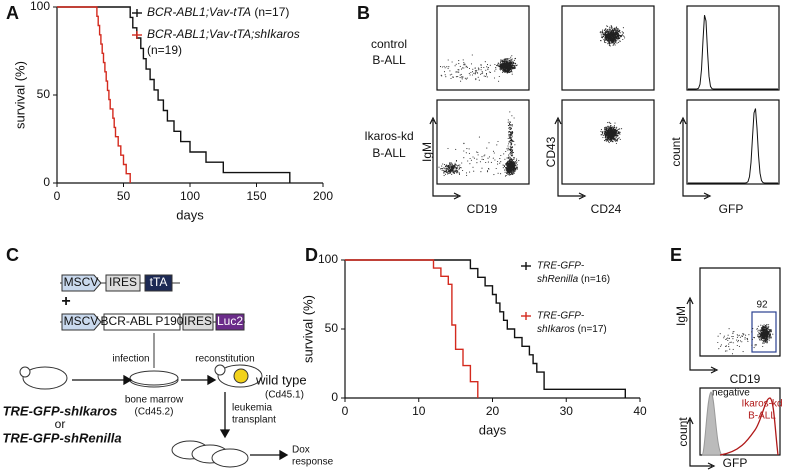 This screenshot has height=470, width=786. What do you see at coordinates (573, 279) in the screenshot?
I see `legend-entry: shRenilla (n=16)` at bounding box center [573, 279].